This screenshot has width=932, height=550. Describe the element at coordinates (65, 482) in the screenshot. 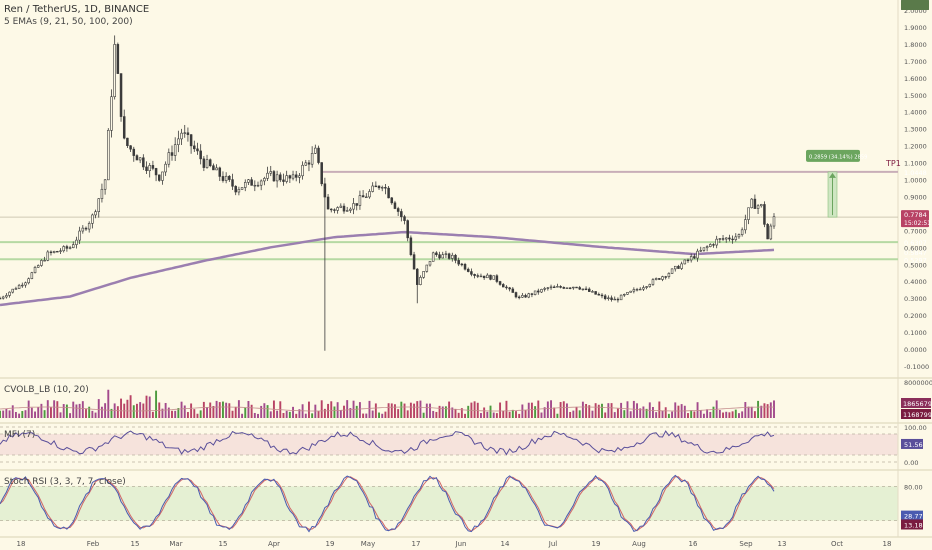

I see `stochrsi-indicator-label: Stoch RSI (3, 3, 7, 7, close)` at that location.